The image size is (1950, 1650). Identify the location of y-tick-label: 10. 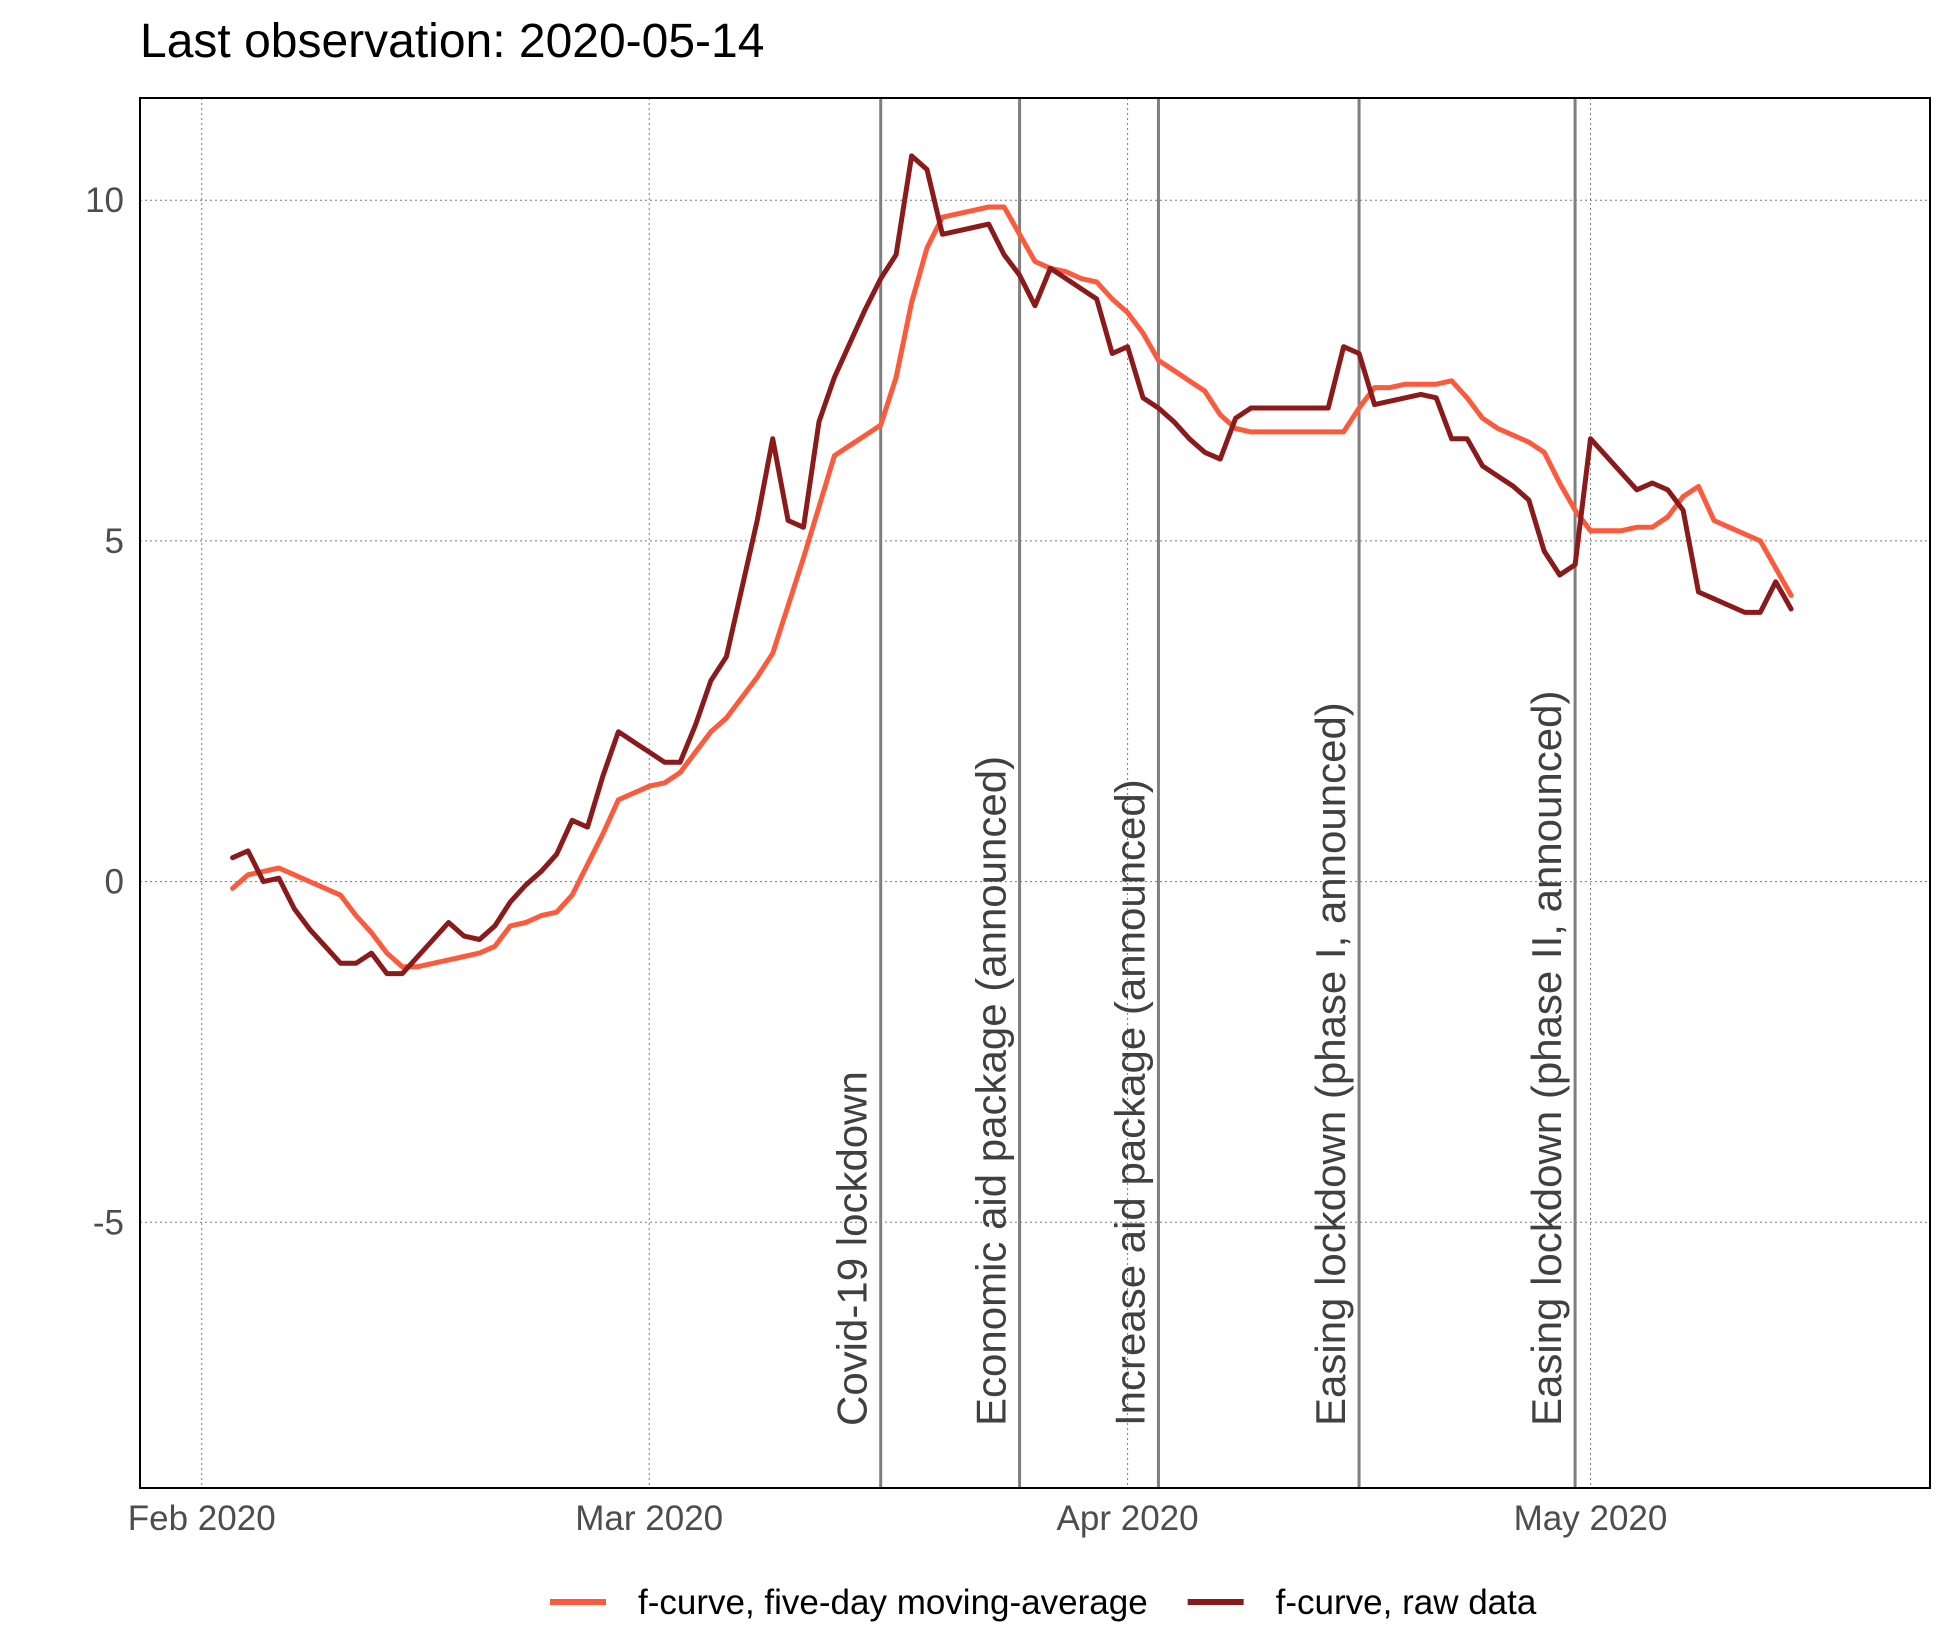
(104, 200).